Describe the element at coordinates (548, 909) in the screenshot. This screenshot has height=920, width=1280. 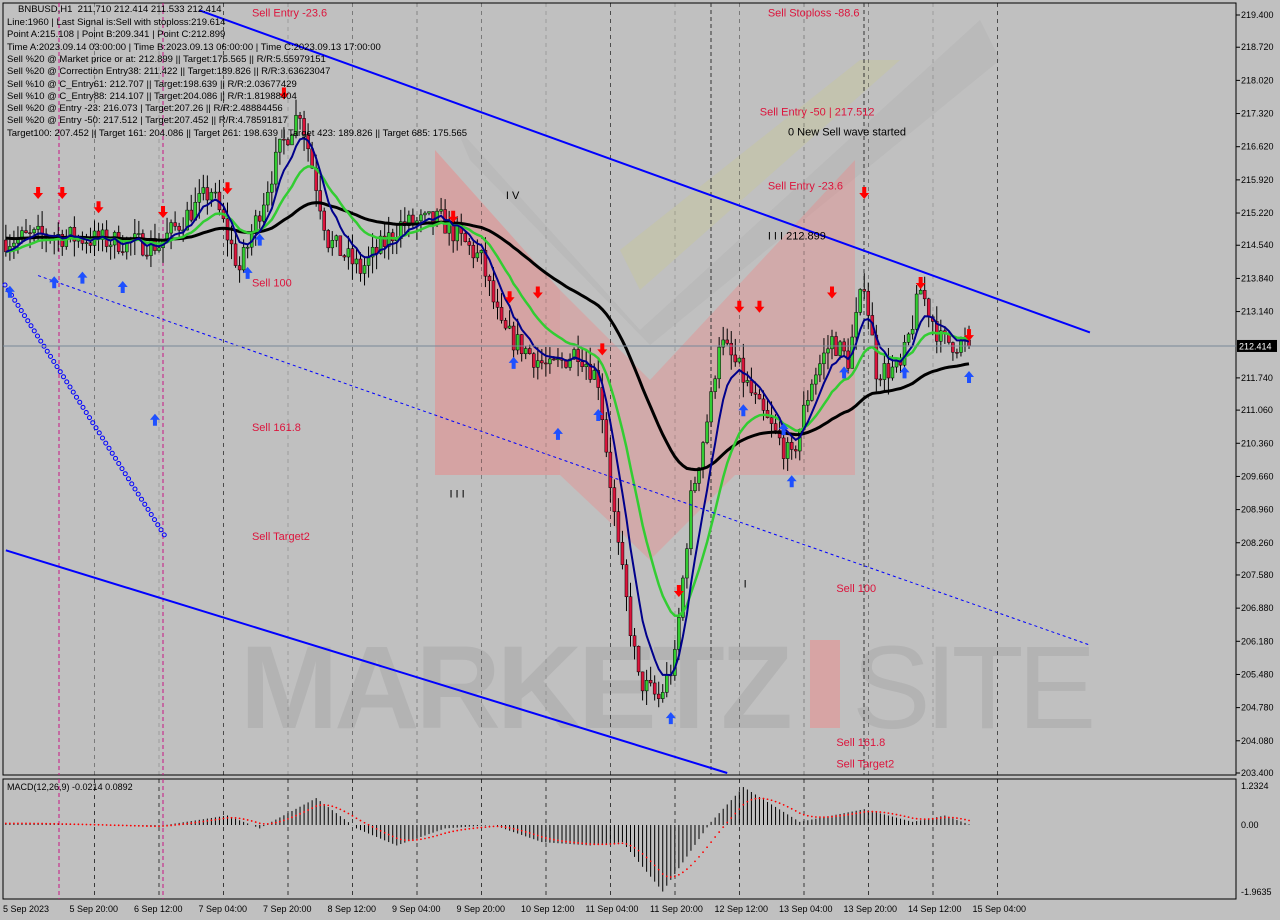
I see `x-tick-label: 10 Sep 12:00` at that location.